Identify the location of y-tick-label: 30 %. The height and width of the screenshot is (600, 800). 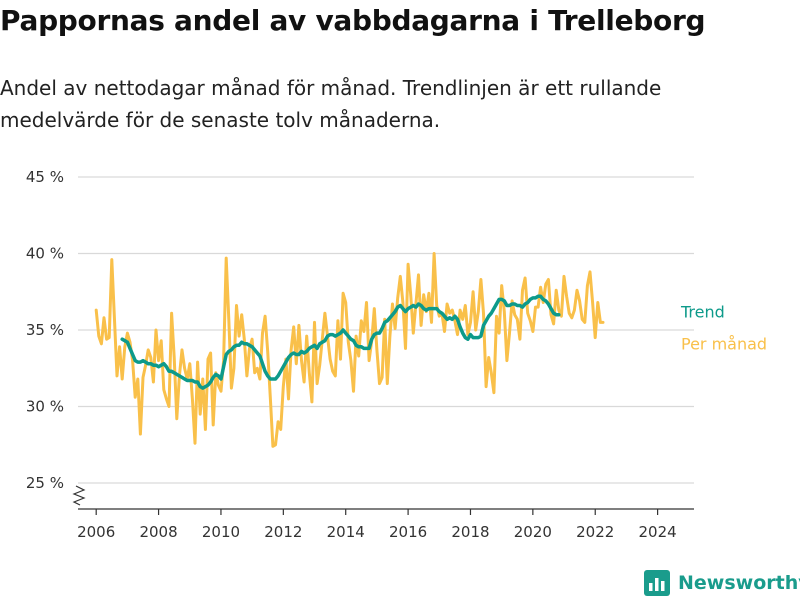
(45, 407).